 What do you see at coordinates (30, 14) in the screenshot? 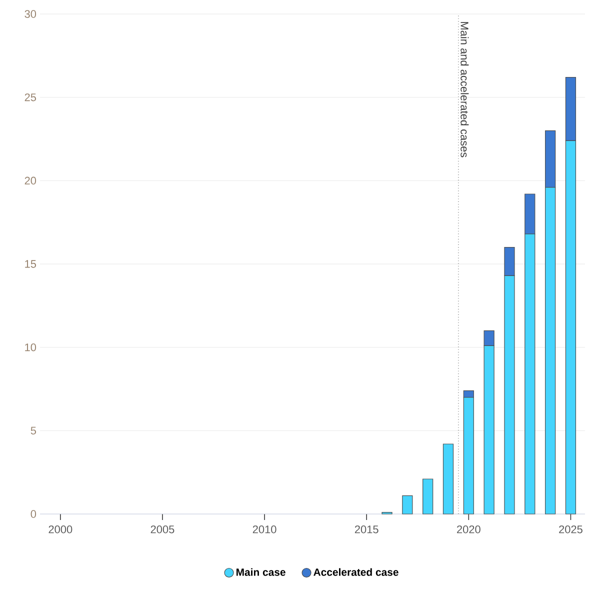
I see `y-tick-label: 30` at bounding box center [30, 14].